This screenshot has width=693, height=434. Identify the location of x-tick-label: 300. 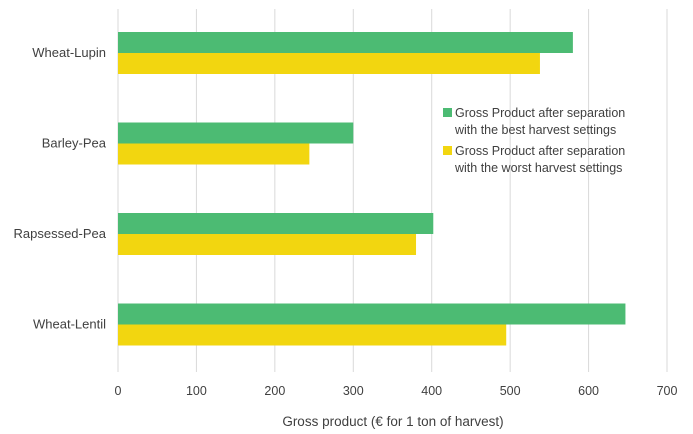
(353, 391).